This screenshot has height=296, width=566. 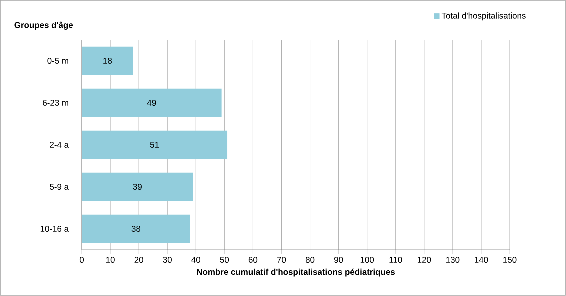 I want to click on x-tick-label: 70, so click(x=281, y=260).